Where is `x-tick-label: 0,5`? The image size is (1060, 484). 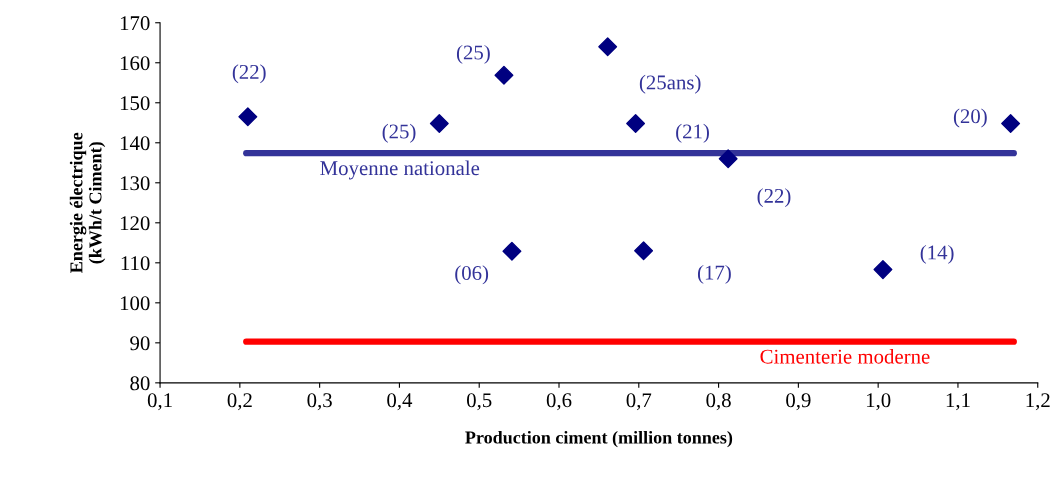
x-tick-label: 0,5 is located at coordinates (479, 402).